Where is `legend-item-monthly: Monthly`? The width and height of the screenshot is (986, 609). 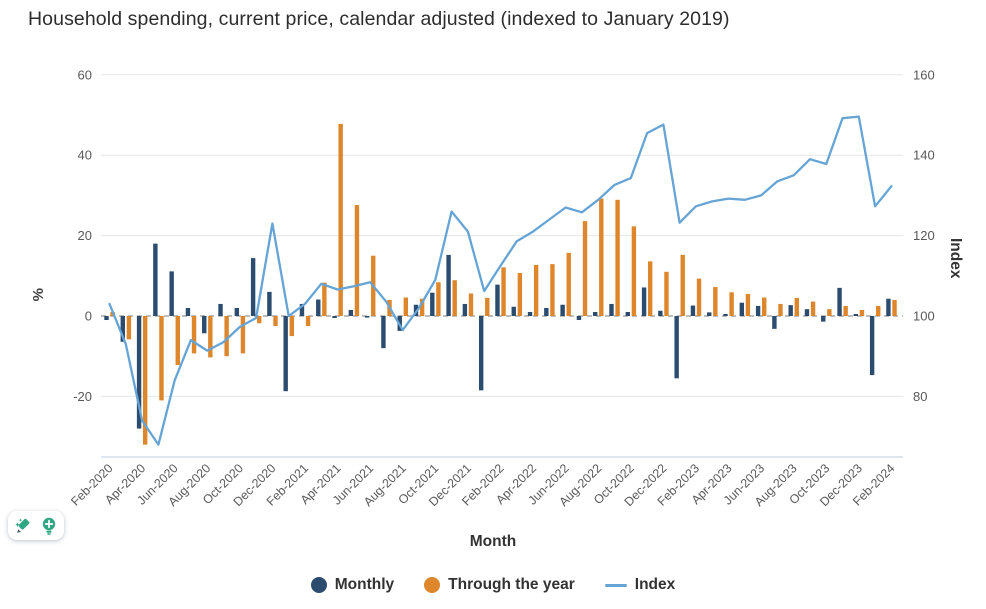 legend-item-monthly: Monthly is located at coordinates (352, 585).